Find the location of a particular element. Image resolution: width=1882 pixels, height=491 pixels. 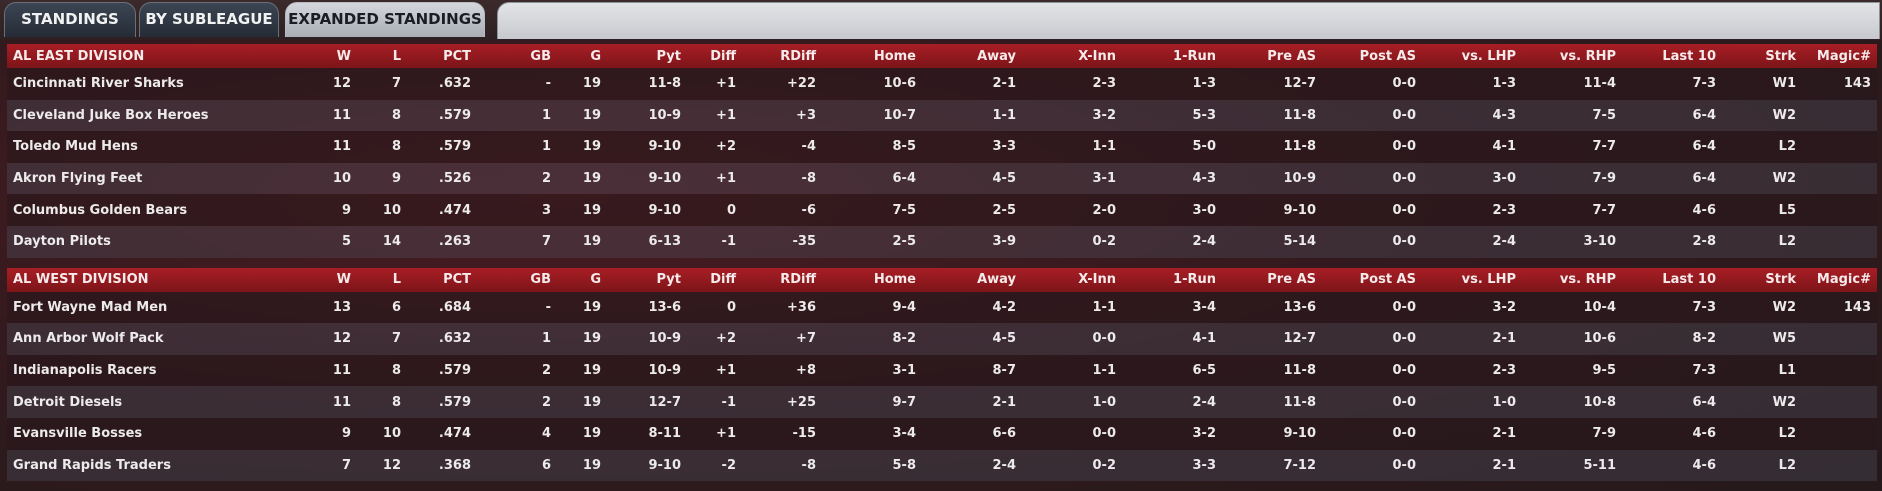

cell-strk: W2 is located at coordinates (1762, 402).